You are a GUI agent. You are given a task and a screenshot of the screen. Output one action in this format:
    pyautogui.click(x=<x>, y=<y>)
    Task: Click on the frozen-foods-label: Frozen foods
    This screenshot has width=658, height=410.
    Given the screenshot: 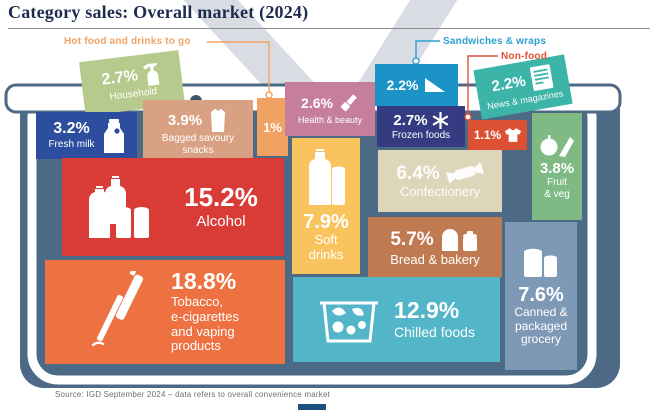 What is the action you would take?
    pyautogui.click(x=421, y=135)
    